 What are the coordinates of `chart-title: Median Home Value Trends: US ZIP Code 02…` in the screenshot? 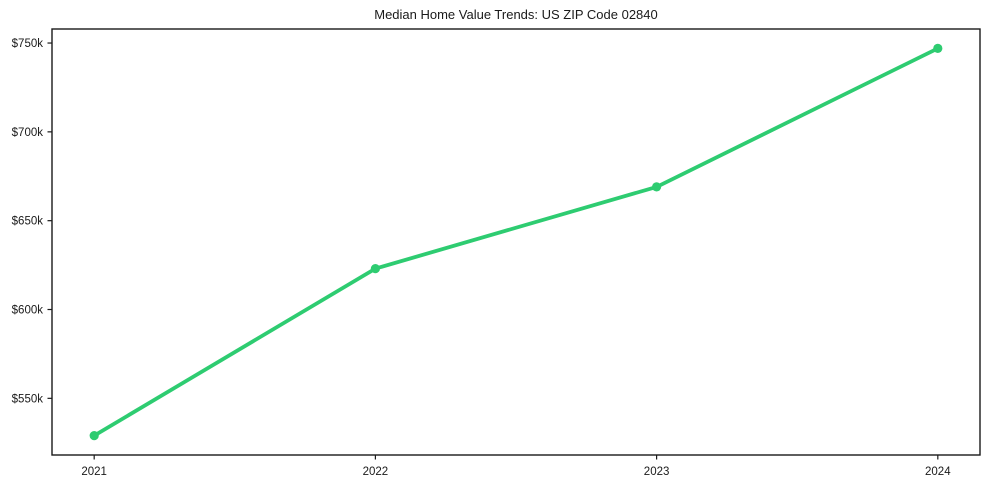 It's located at (516, 14).